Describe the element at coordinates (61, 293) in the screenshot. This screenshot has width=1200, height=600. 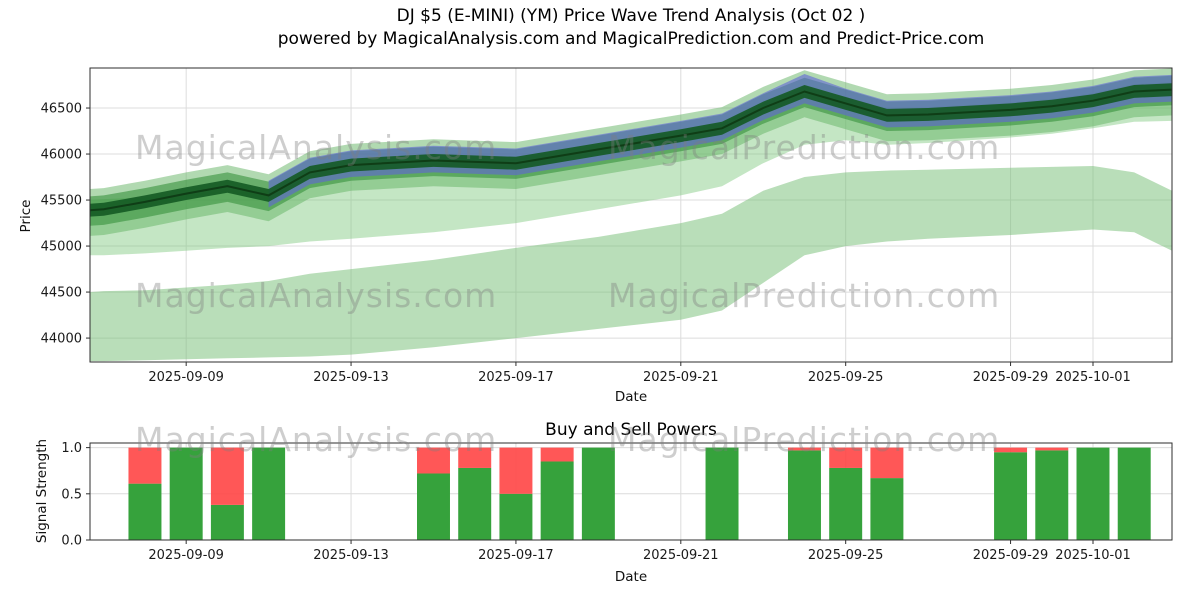
I see `y-tick-label: 44500` at that location.